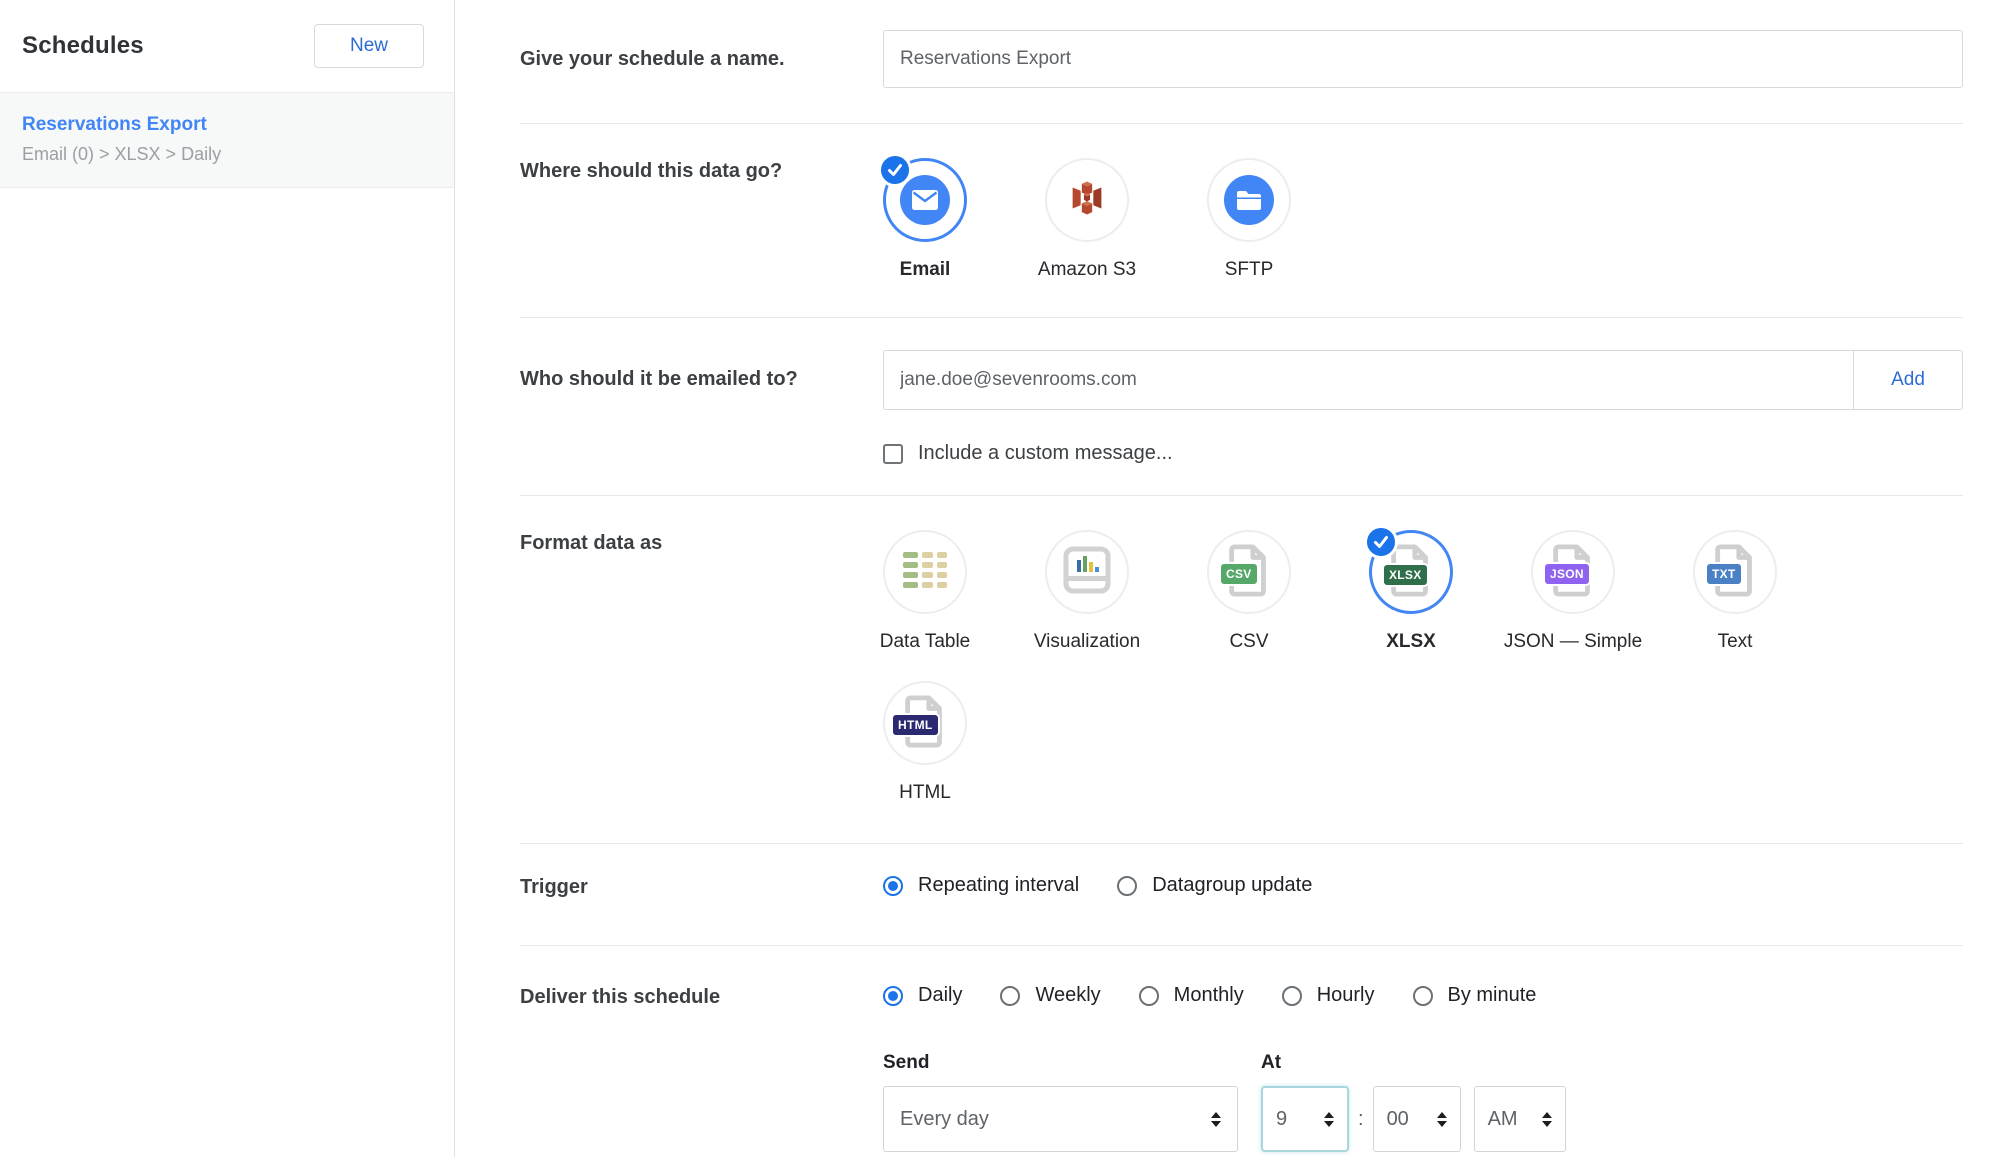 This screenshot has height=1157, width=2000. What do you see at coordinates (1397, 1118) in the screenshot?
I see `minute-value: 00` at bounding box center [1397, 1118].